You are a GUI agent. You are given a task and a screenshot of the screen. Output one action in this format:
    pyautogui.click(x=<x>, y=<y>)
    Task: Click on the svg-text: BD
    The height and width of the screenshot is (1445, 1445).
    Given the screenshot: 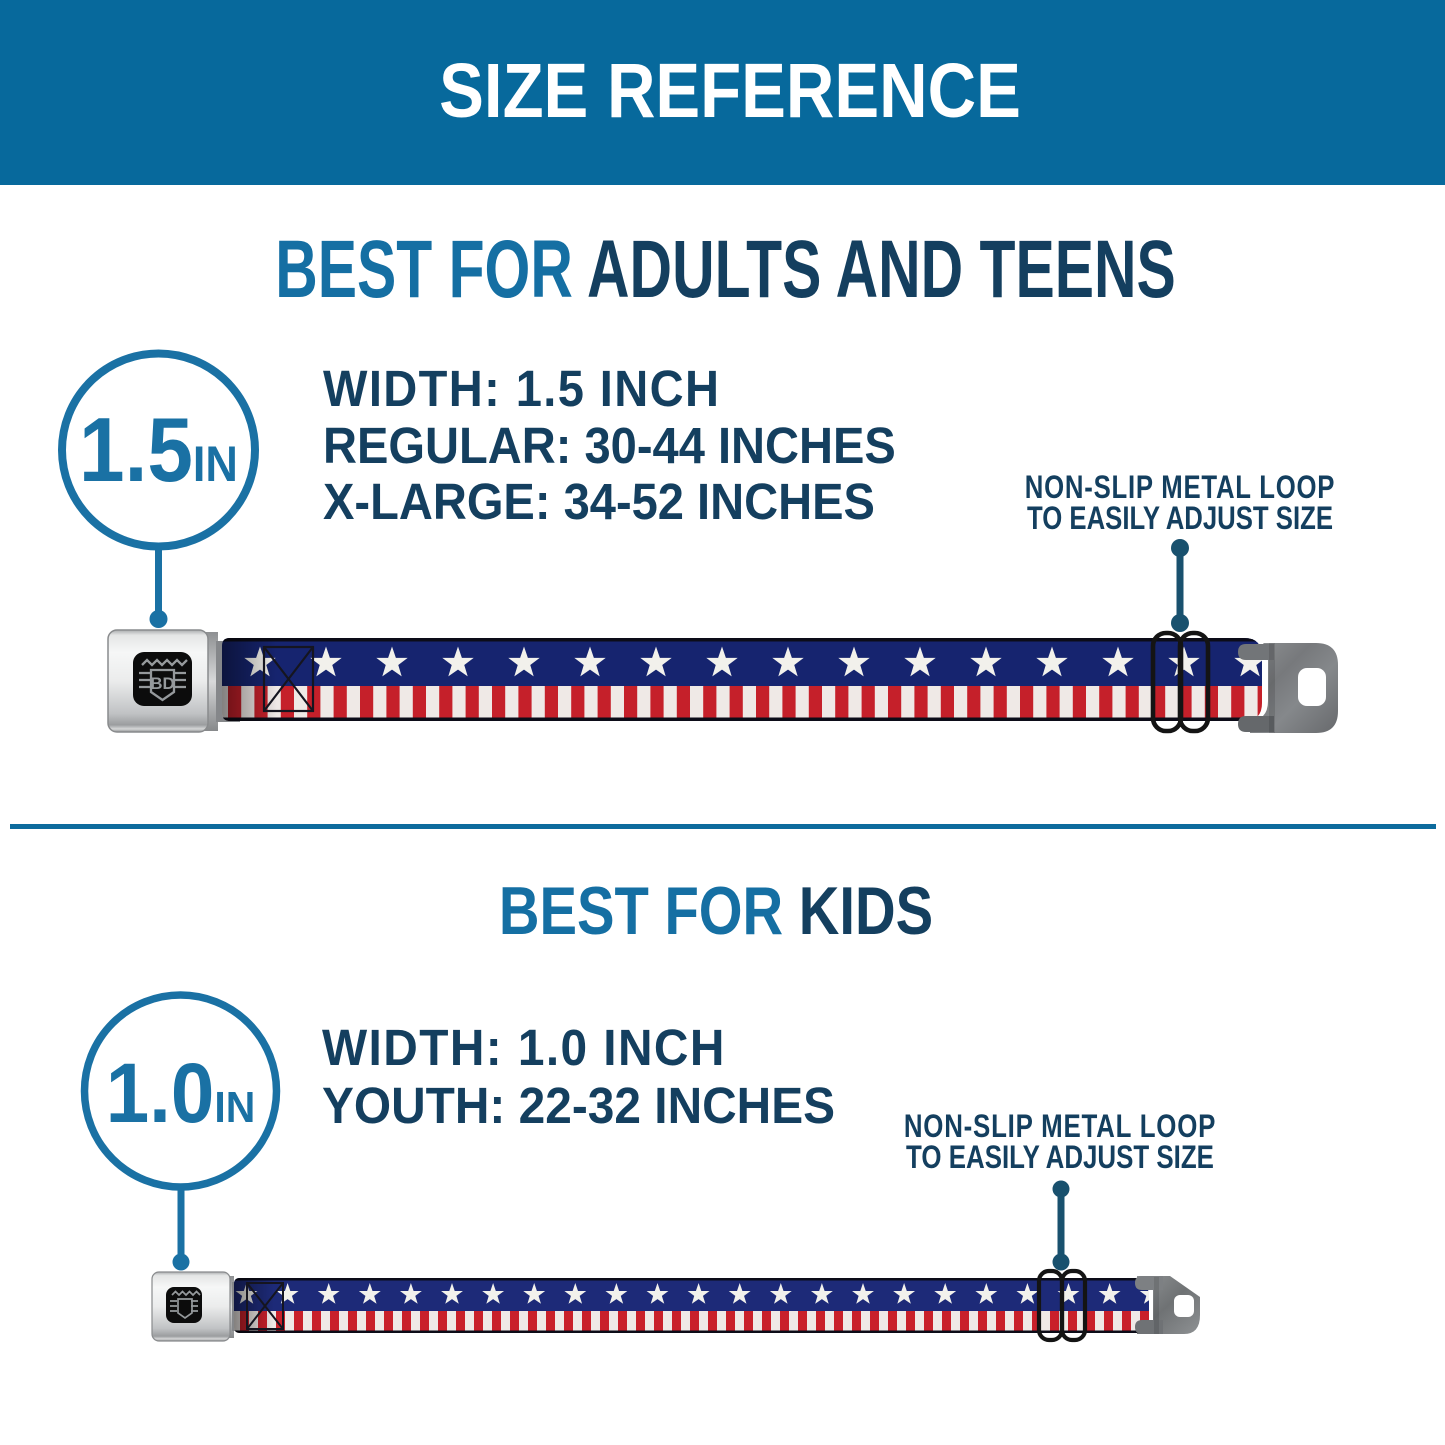 What is the action you would take?
    pyautogui.click(x=162, y=683)
    